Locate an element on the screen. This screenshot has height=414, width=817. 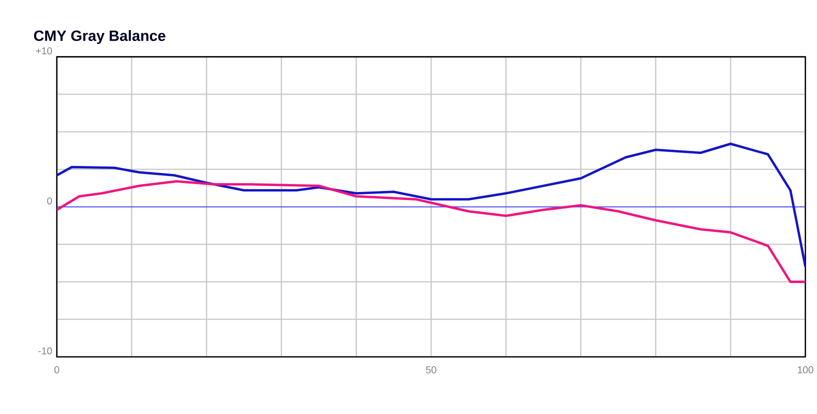
chart-title: CMY Gray Balance is located at coordinates (100, 37).